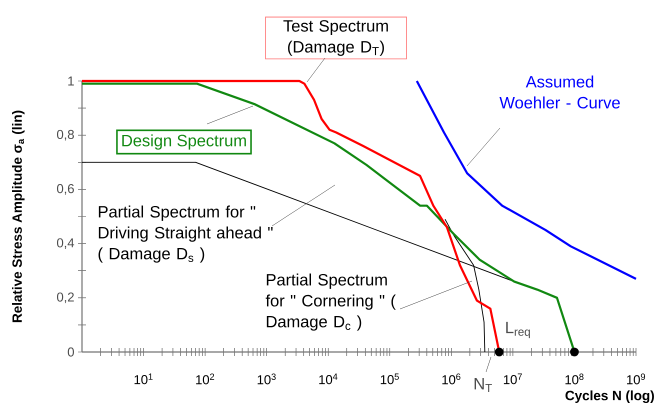 This screenshot has width=664, height=412. What do you see at coordinates (610, 397) in the screenshot?
I see `x-axis-title: Cycles N (log)` at bounding box center [610, 397].